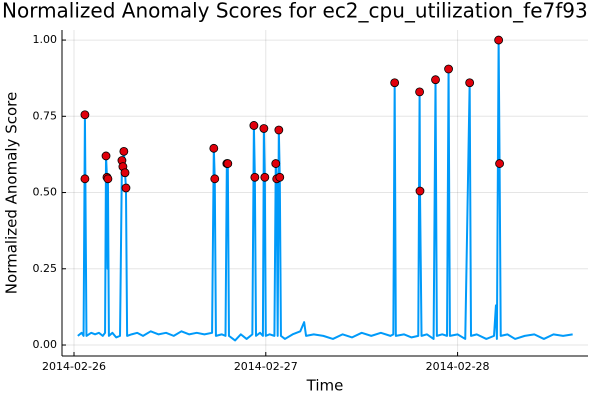 The width and height of the screenshot is (600, 400). What do you see at coordinates (458, 366) in the screenshot?
I see `x-tick-label: 2014-02-28` at bounding box center [458, 366].